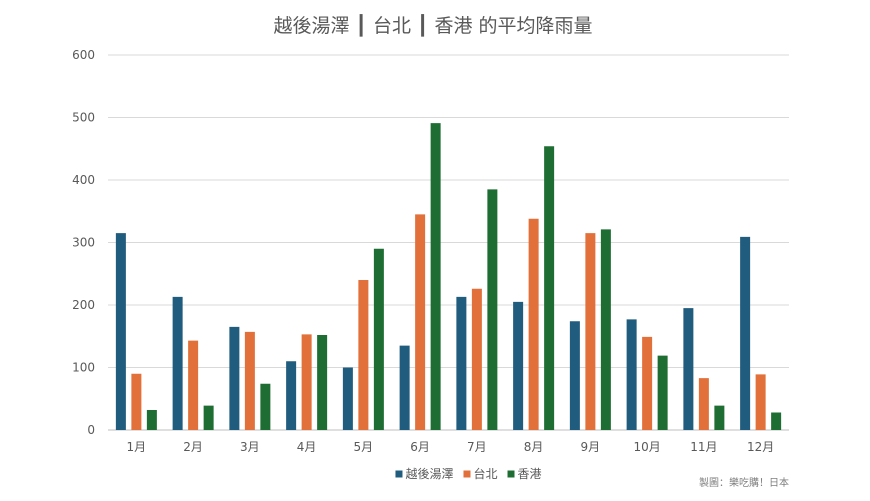 Image resolution: width=870 pixels, height=501 pixels. I want to click on legend-label: 香港, so click(530, 474).